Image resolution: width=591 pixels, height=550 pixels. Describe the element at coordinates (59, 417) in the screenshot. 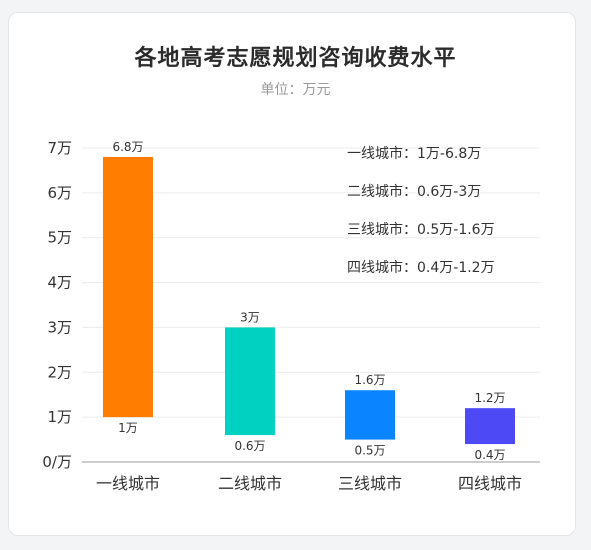

I see `y-tick-label: 1万` at that location.